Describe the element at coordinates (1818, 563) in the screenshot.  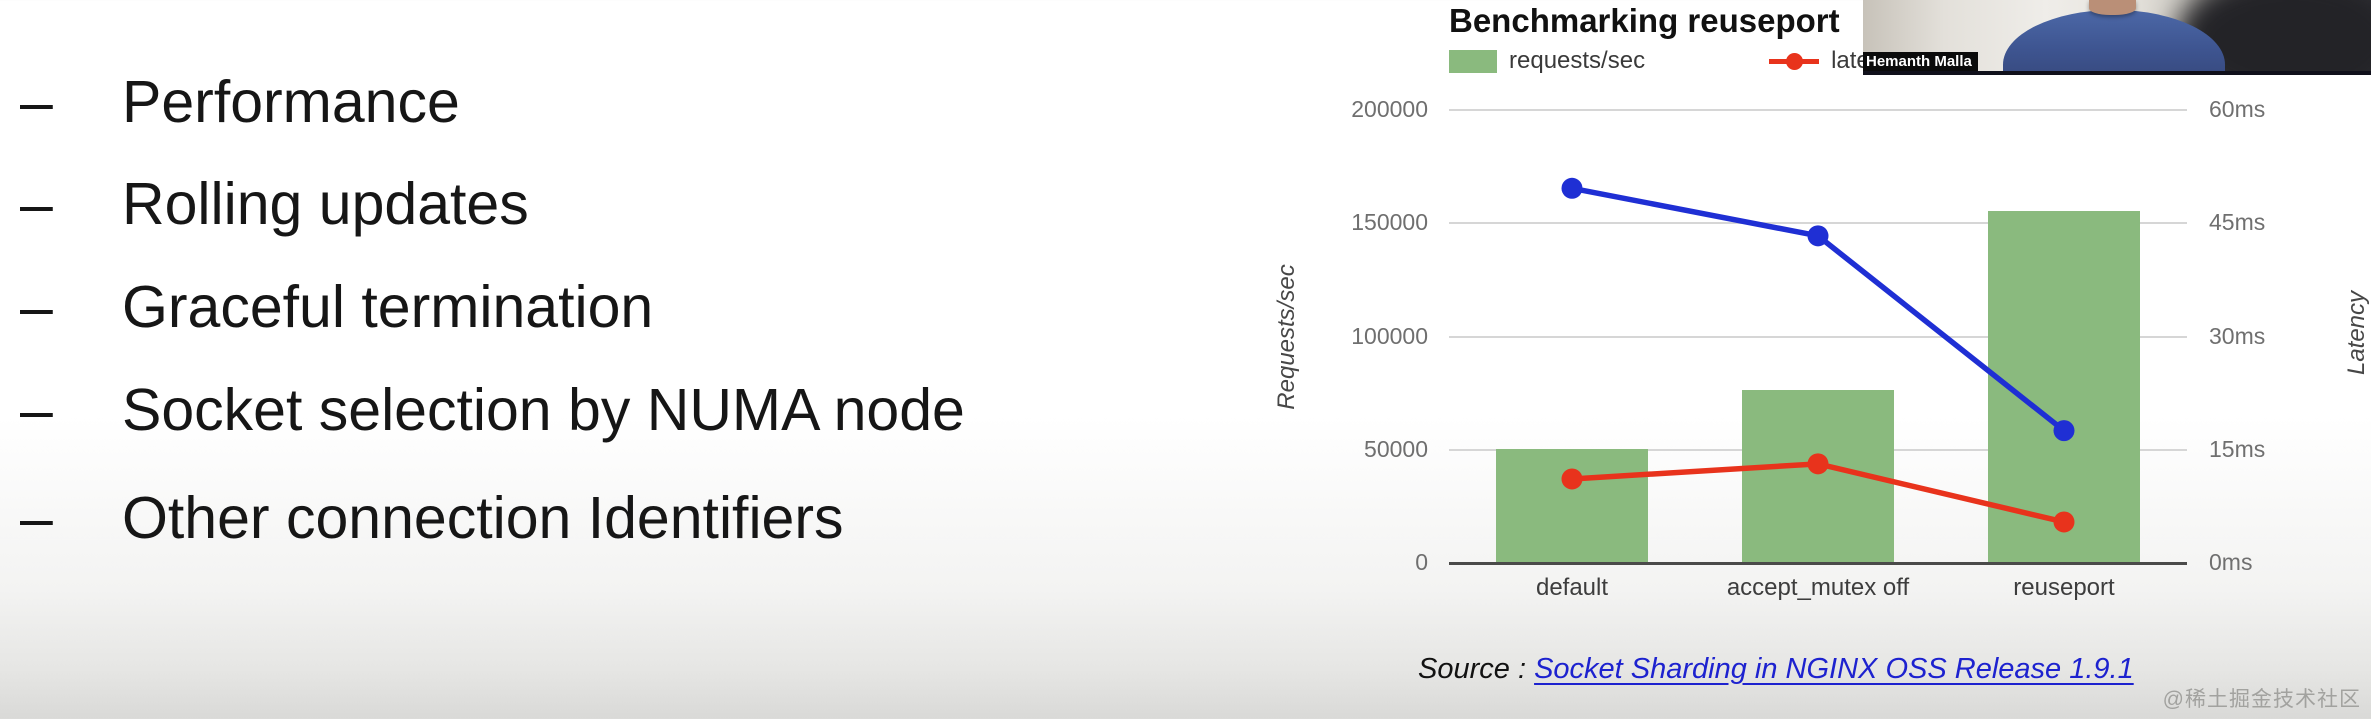
I see `x-axis-baseline` at that location.